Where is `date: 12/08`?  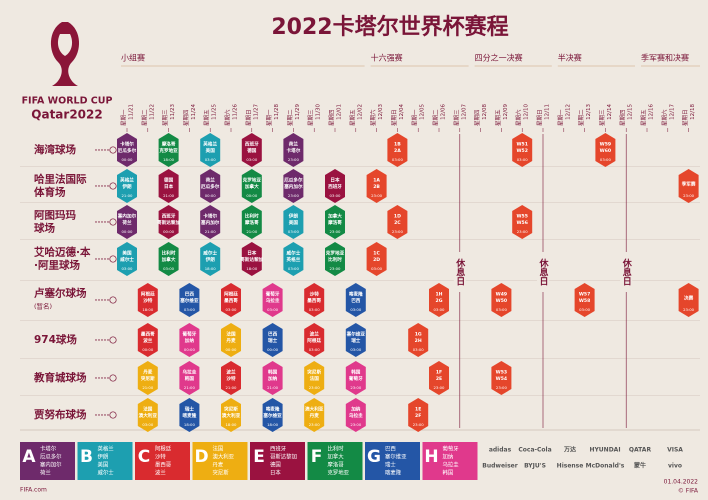
date: 12/08 is located at coordinates (485, 112).